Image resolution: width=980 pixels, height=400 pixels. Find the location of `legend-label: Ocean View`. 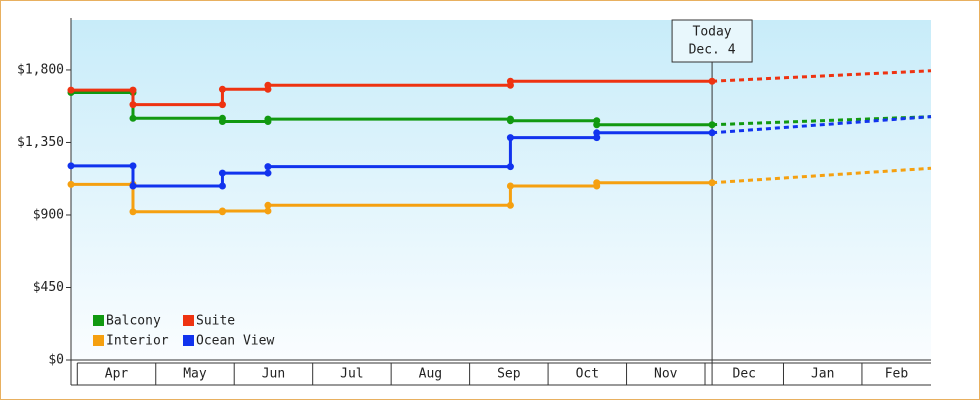

legend-label: Ocean View is located at coordinates (235, 341).